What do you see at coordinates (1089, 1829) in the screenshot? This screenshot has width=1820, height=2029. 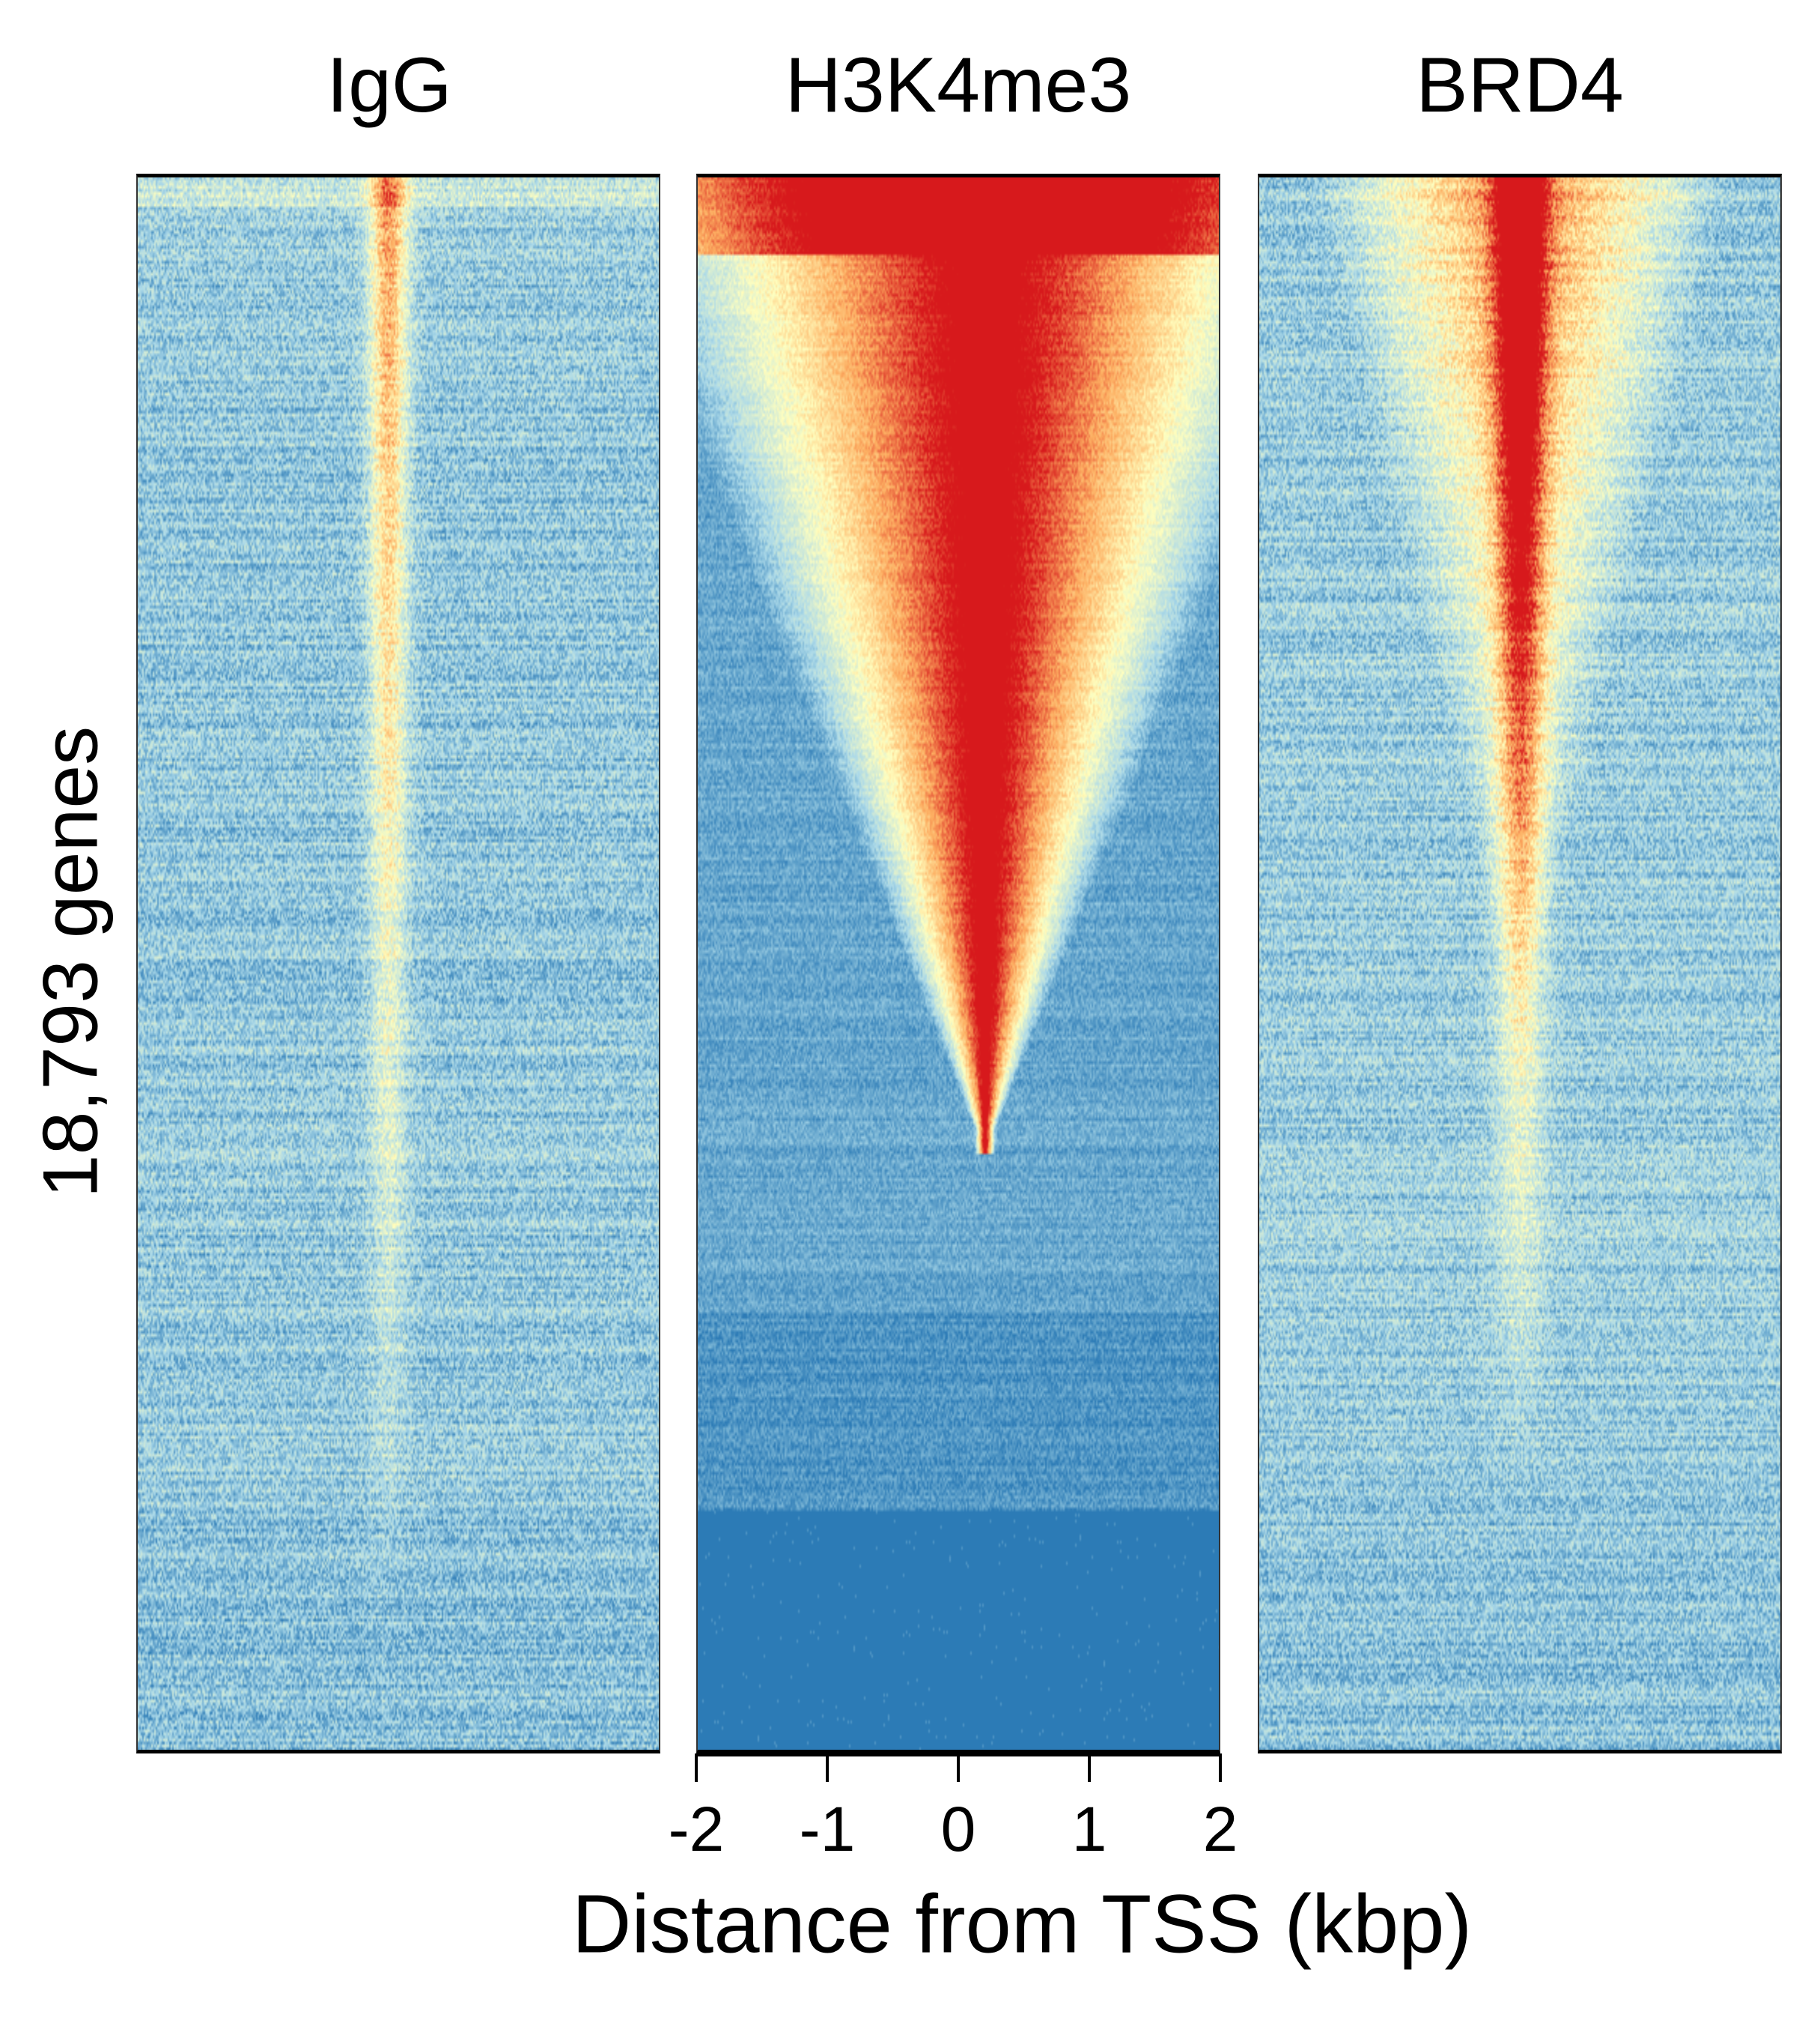 I see `x-tick-label: 1` at bounding box center [1089, 1829].